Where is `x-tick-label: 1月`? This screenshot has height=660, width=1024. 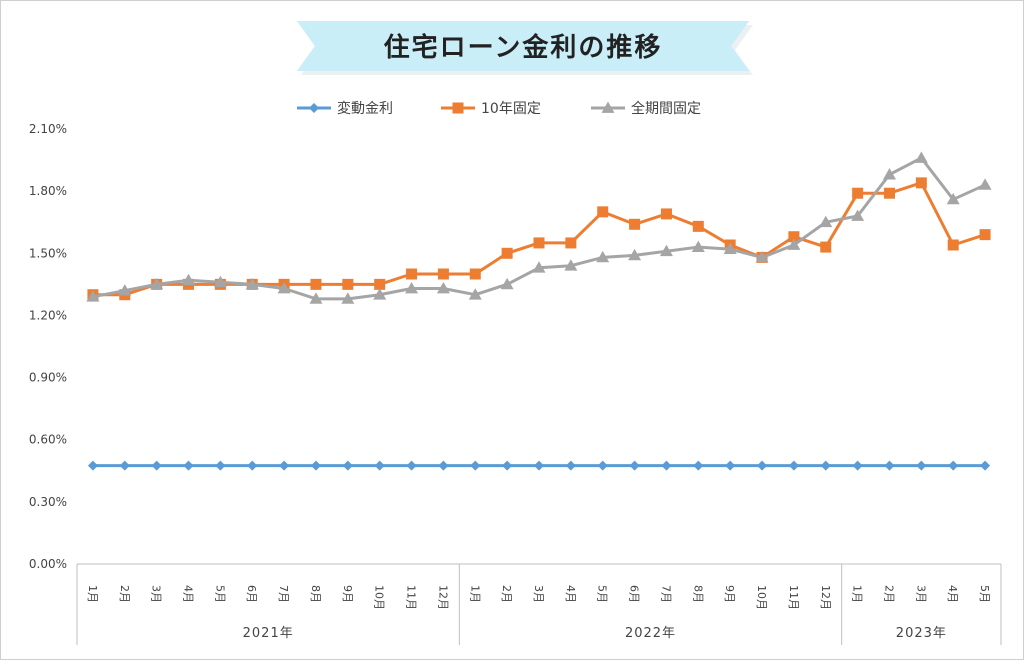 x-tick-label: 1月 is located at coordinates (474, 594).